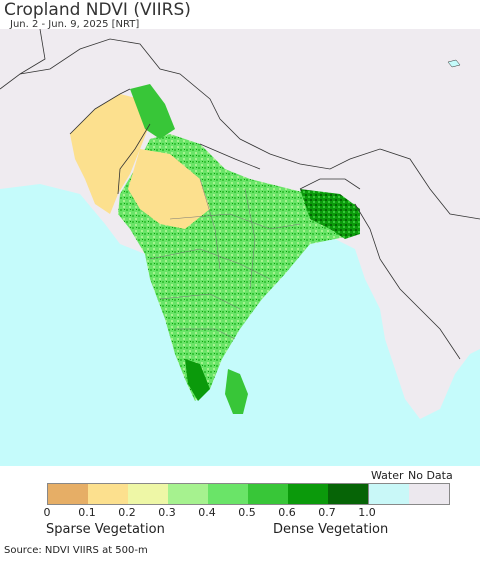 The width and height of the screenshot is (480, 561). Describe the element at coordinates (387, 475) in the screenshot. I see `legend-water-label: Water` at that location.